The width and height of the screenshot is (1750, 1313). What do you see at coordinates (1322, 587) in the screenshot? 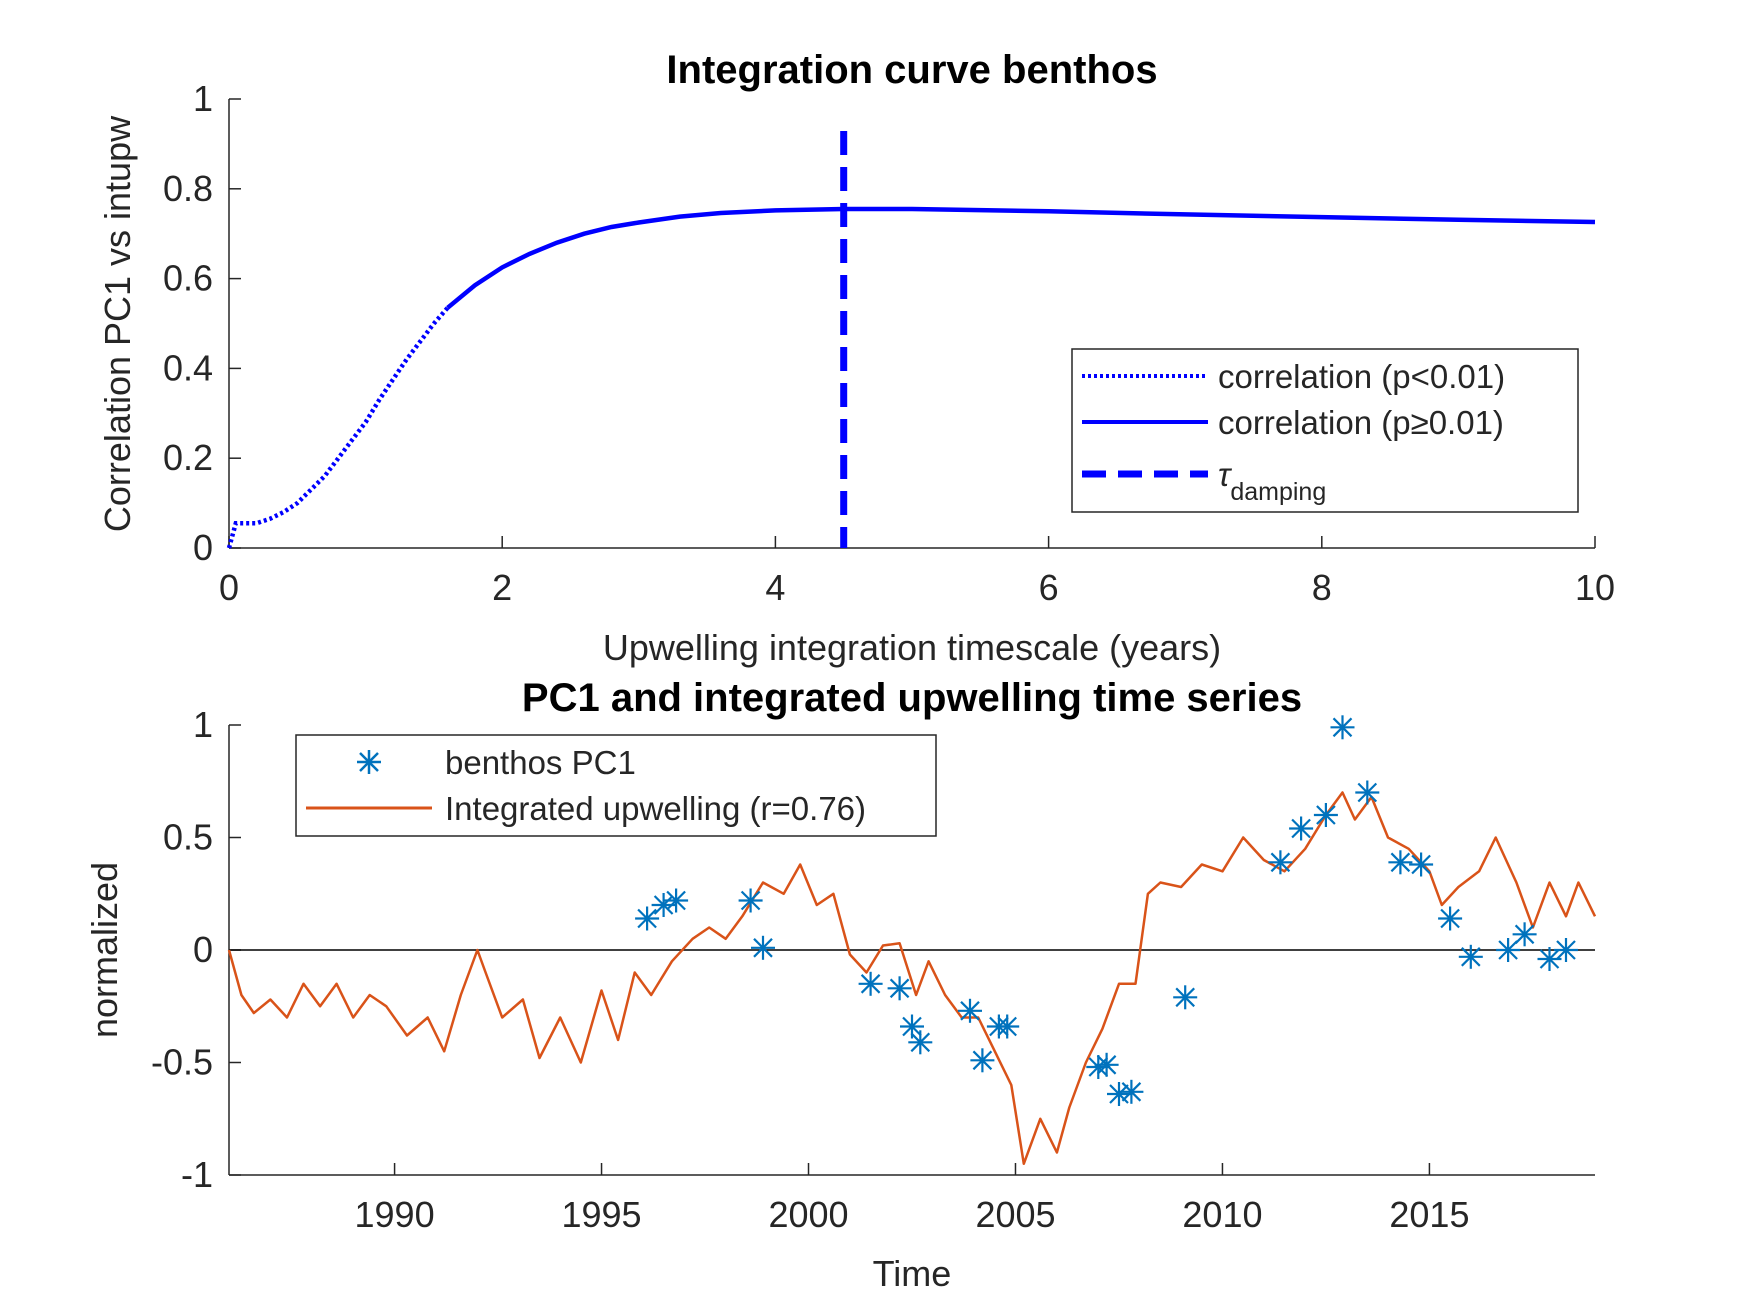
I see `top-x-tick-label: 8` at bounding box center [1322, 587].